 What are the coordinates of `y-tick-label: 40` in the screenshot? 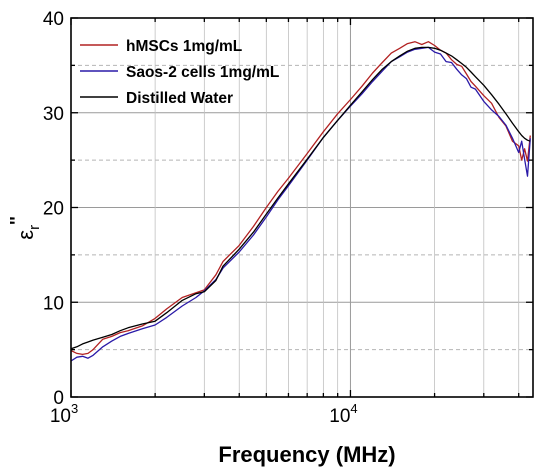 It's located at (53, 19).